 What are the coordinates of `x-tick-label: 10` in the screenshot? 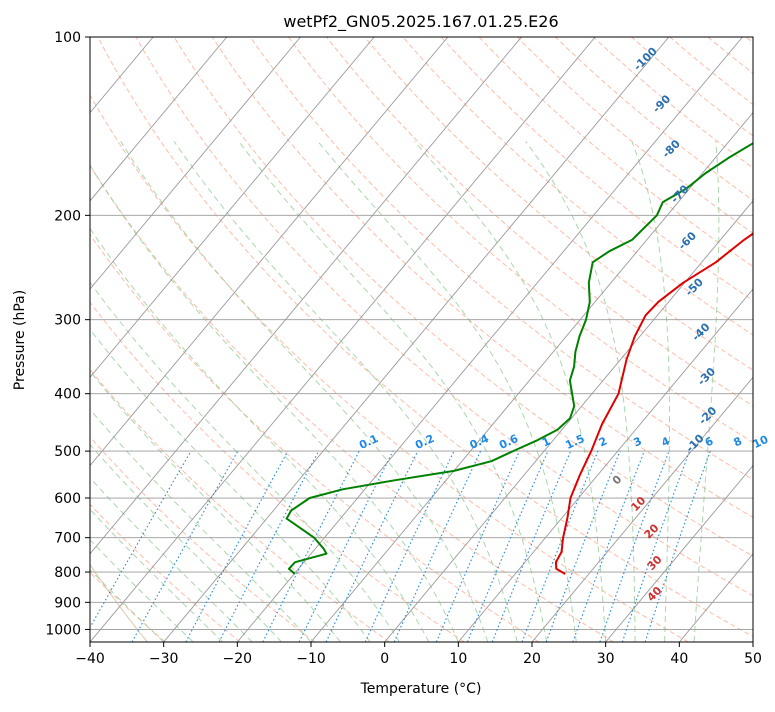 It's located at (458, 659).